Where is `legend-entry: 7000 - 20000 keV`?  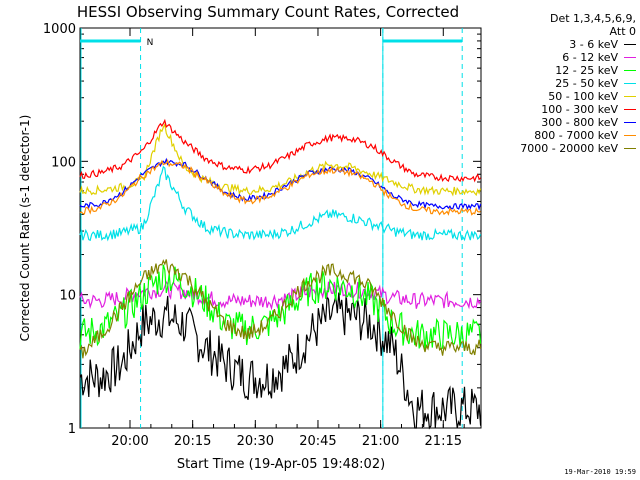 legend-entry: 7000 - 20000 keV is located at coordinates (561, 148).